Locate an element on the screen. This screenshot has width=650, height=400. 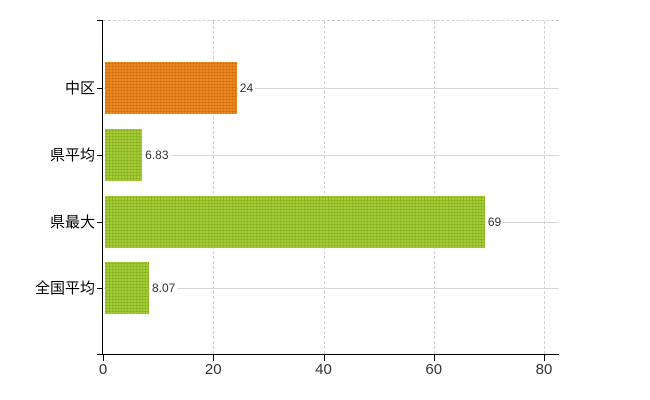
x-axis-tick-label: 60 is located at coordinates (434, 369).